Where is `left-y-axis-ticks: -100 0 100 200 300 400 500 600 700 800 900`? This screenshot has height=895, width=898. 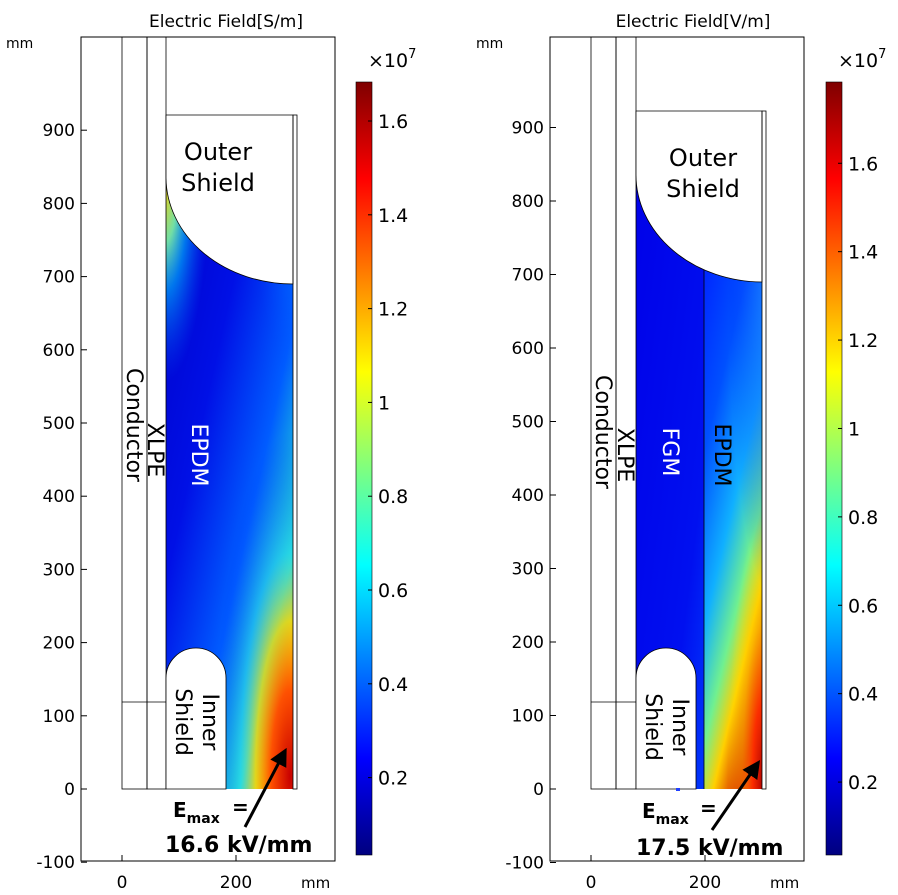 left-y-axis-ticks: -100 0 100 200 300 400 500 600 700 800 900 is located at coordinates (61, 497).